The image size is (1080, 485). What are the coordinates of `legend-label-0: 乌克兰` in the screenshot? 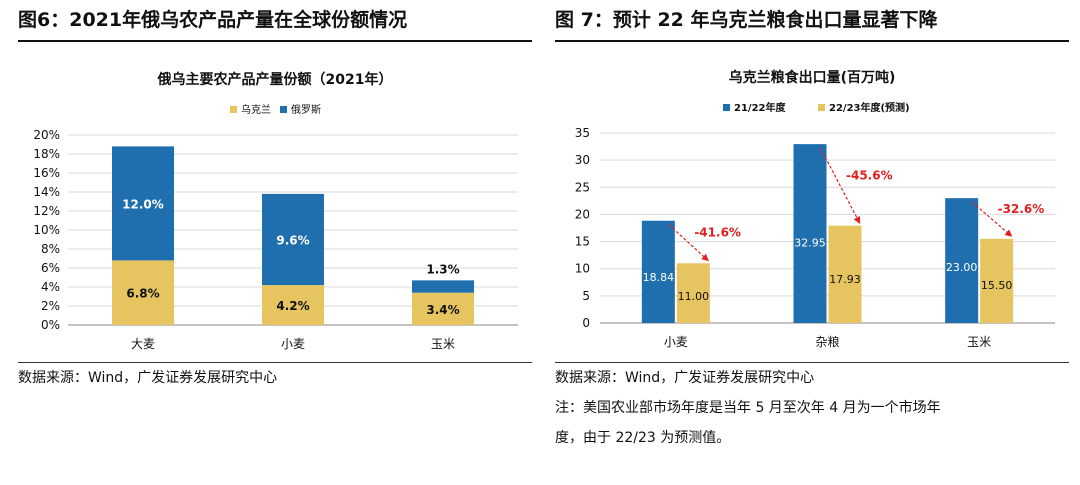 It's located at (256, 109).